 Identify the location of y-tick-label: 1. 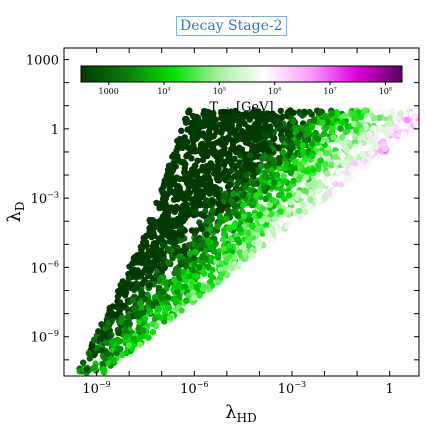
(55, 130).